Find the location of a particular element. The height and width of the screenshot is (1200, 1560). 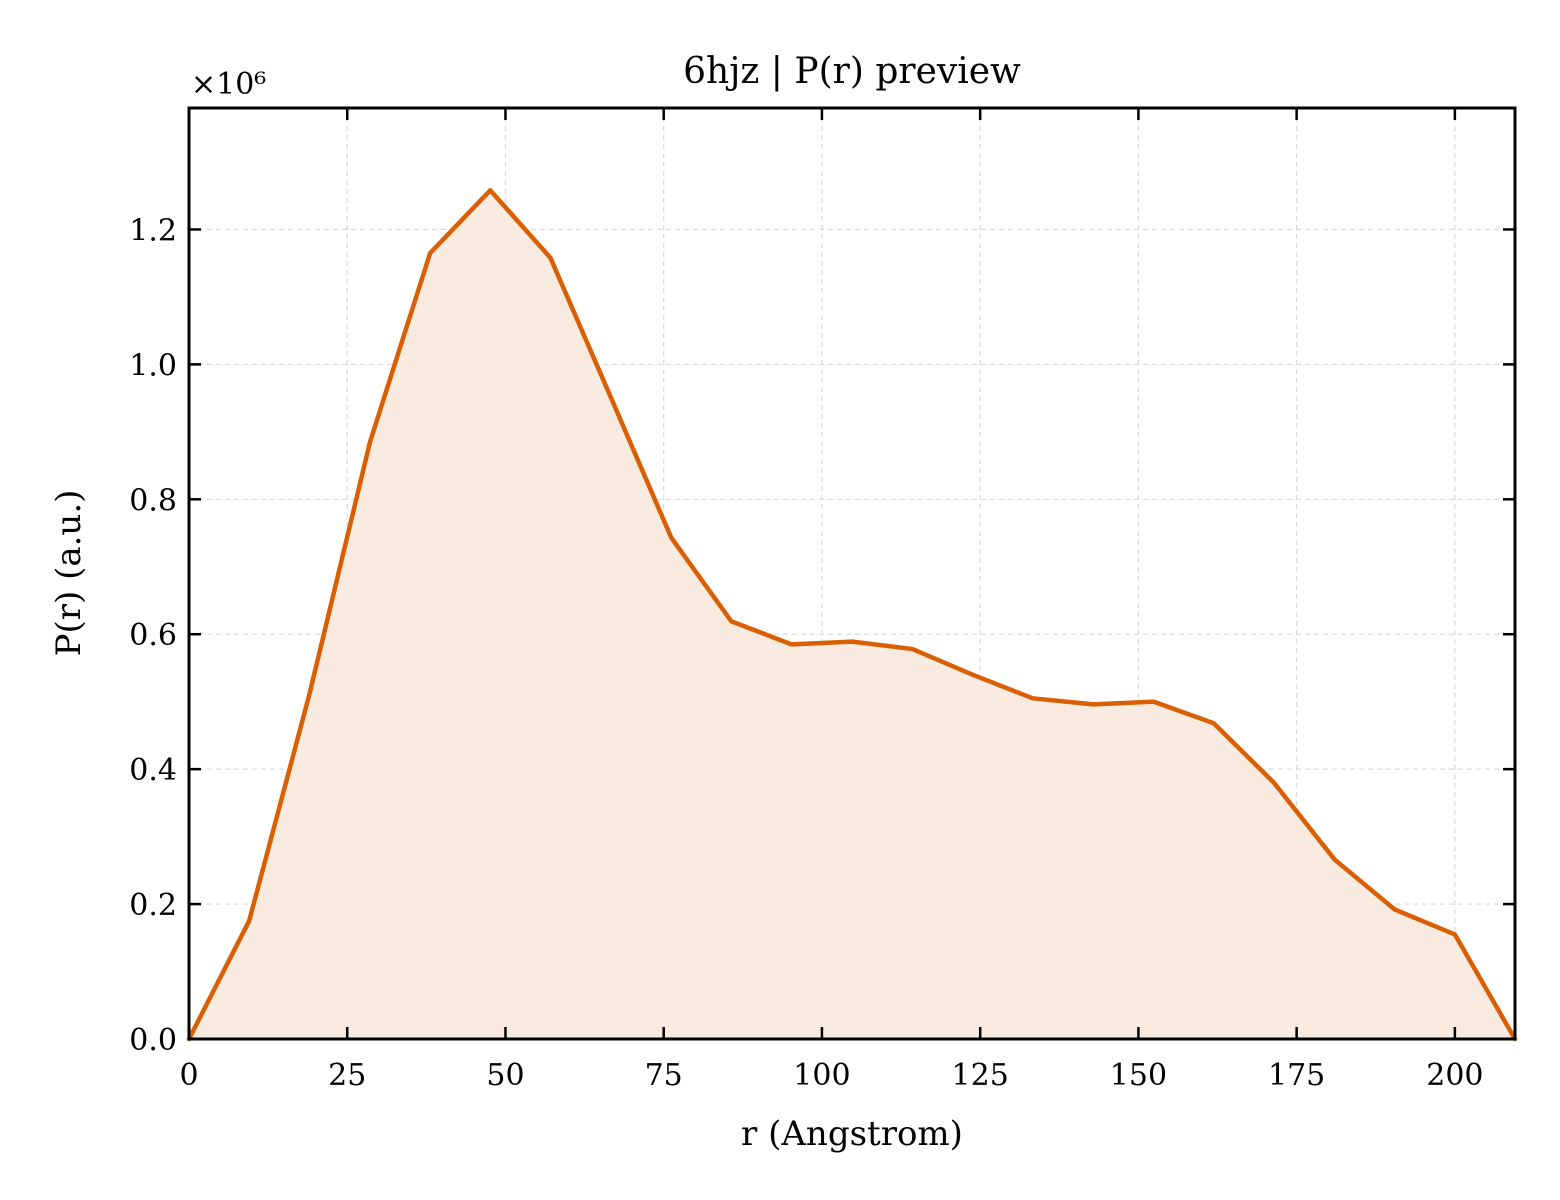

x-tick-label: 150 is located at coordinates (1138, 1075).